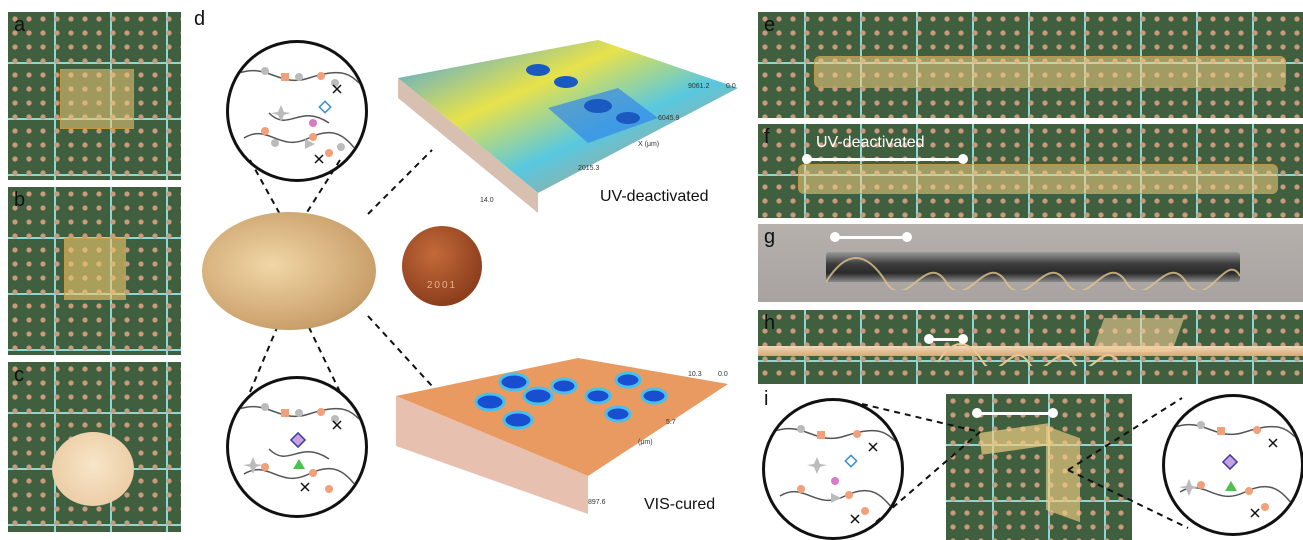  What do you see at coordinates (648, 144) in the screenshot?
I see `axis-label: X (μm)` at bounding box center [648, 144].